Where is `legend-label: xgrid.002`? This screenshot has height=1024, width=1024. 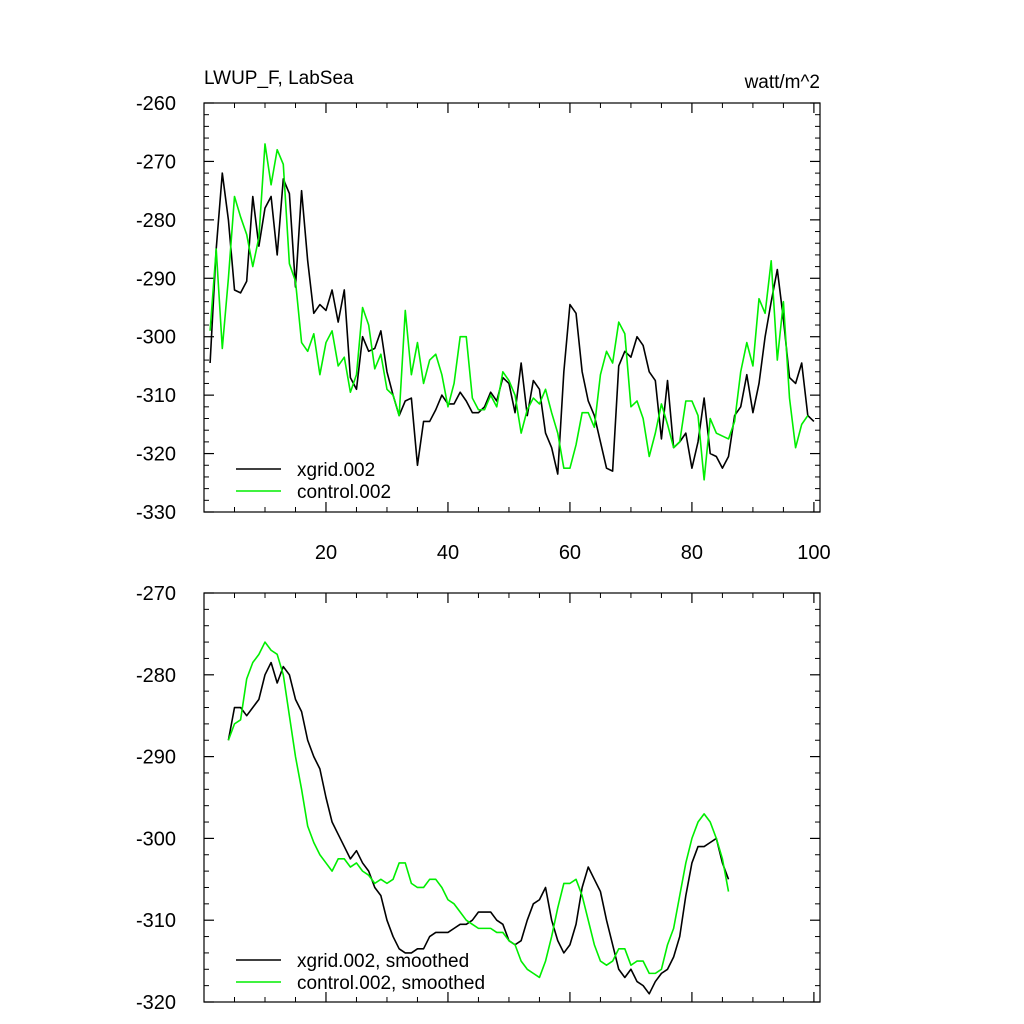 legend-label: xgrid.002 is located at coordinates (336, 470).